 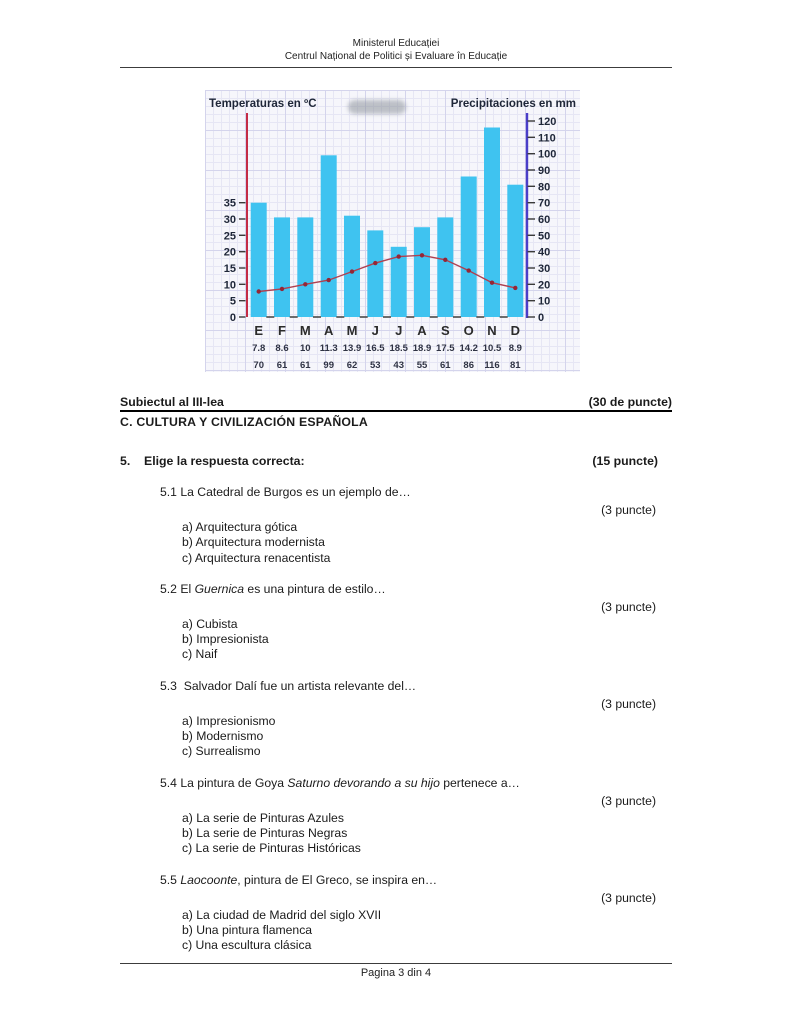 What do you see at coordinates (258, 365) in the screenshot?
I see `svg-text: 70` at bounding box center [258, 365].